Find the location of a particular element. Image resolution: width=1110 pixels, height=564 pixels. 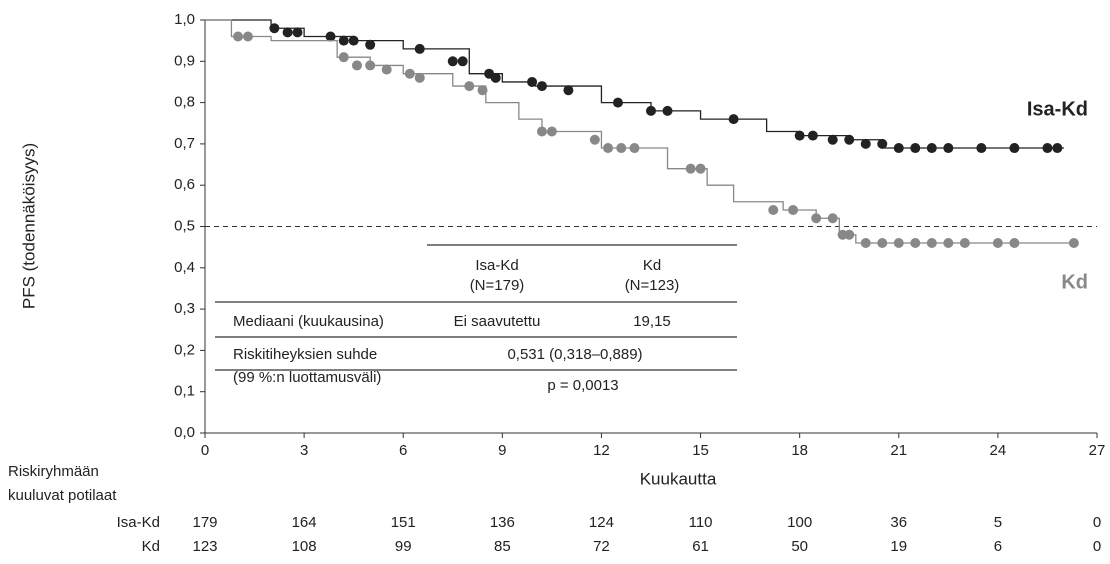

table-row-label: Riskitiheyksien suhde is located at coordinates (305, 354).